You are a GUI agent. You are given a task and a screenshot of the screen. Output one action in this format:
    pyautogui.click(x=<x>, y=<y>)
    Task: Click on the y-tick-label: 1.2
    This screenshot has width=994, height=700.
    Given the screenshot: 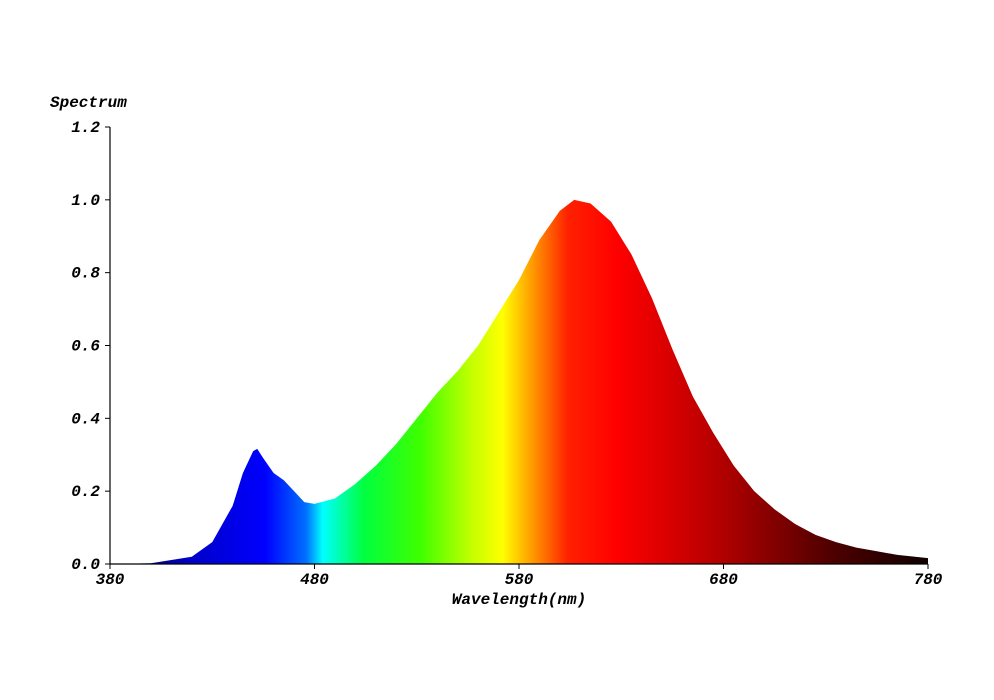 What is the action you would take?
    pyautogui.click(x=85, y=128)
    